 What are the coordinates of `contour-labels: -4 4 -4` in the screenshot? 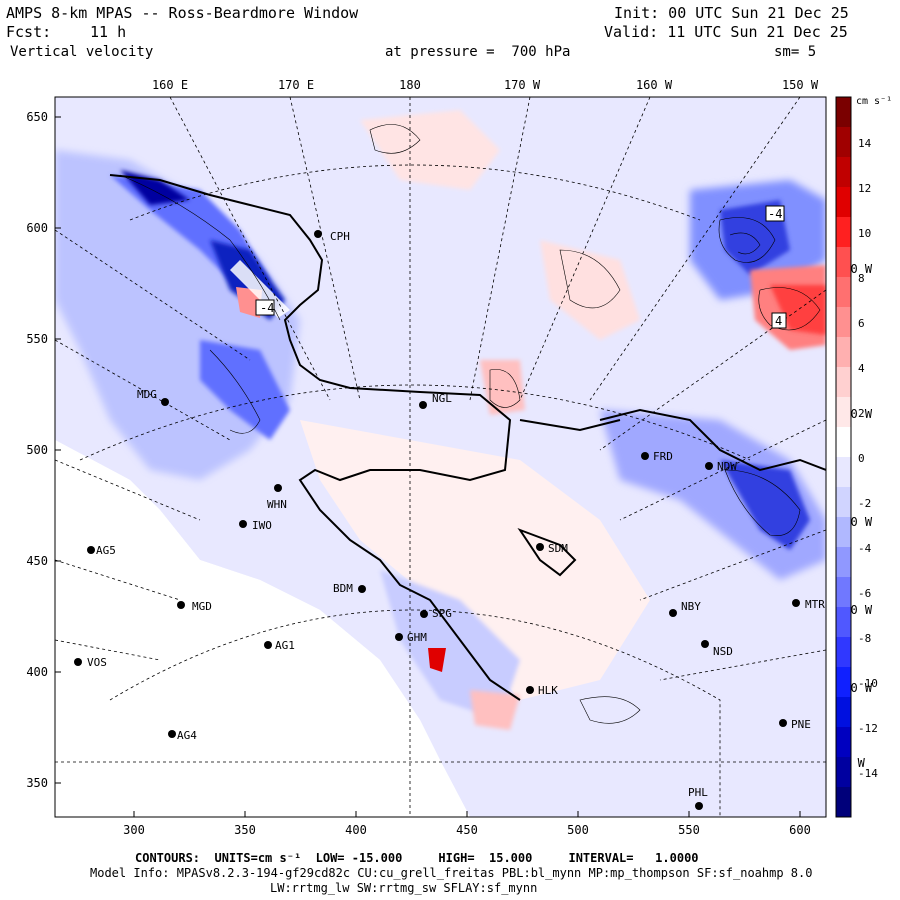 It's located at (521, 267).